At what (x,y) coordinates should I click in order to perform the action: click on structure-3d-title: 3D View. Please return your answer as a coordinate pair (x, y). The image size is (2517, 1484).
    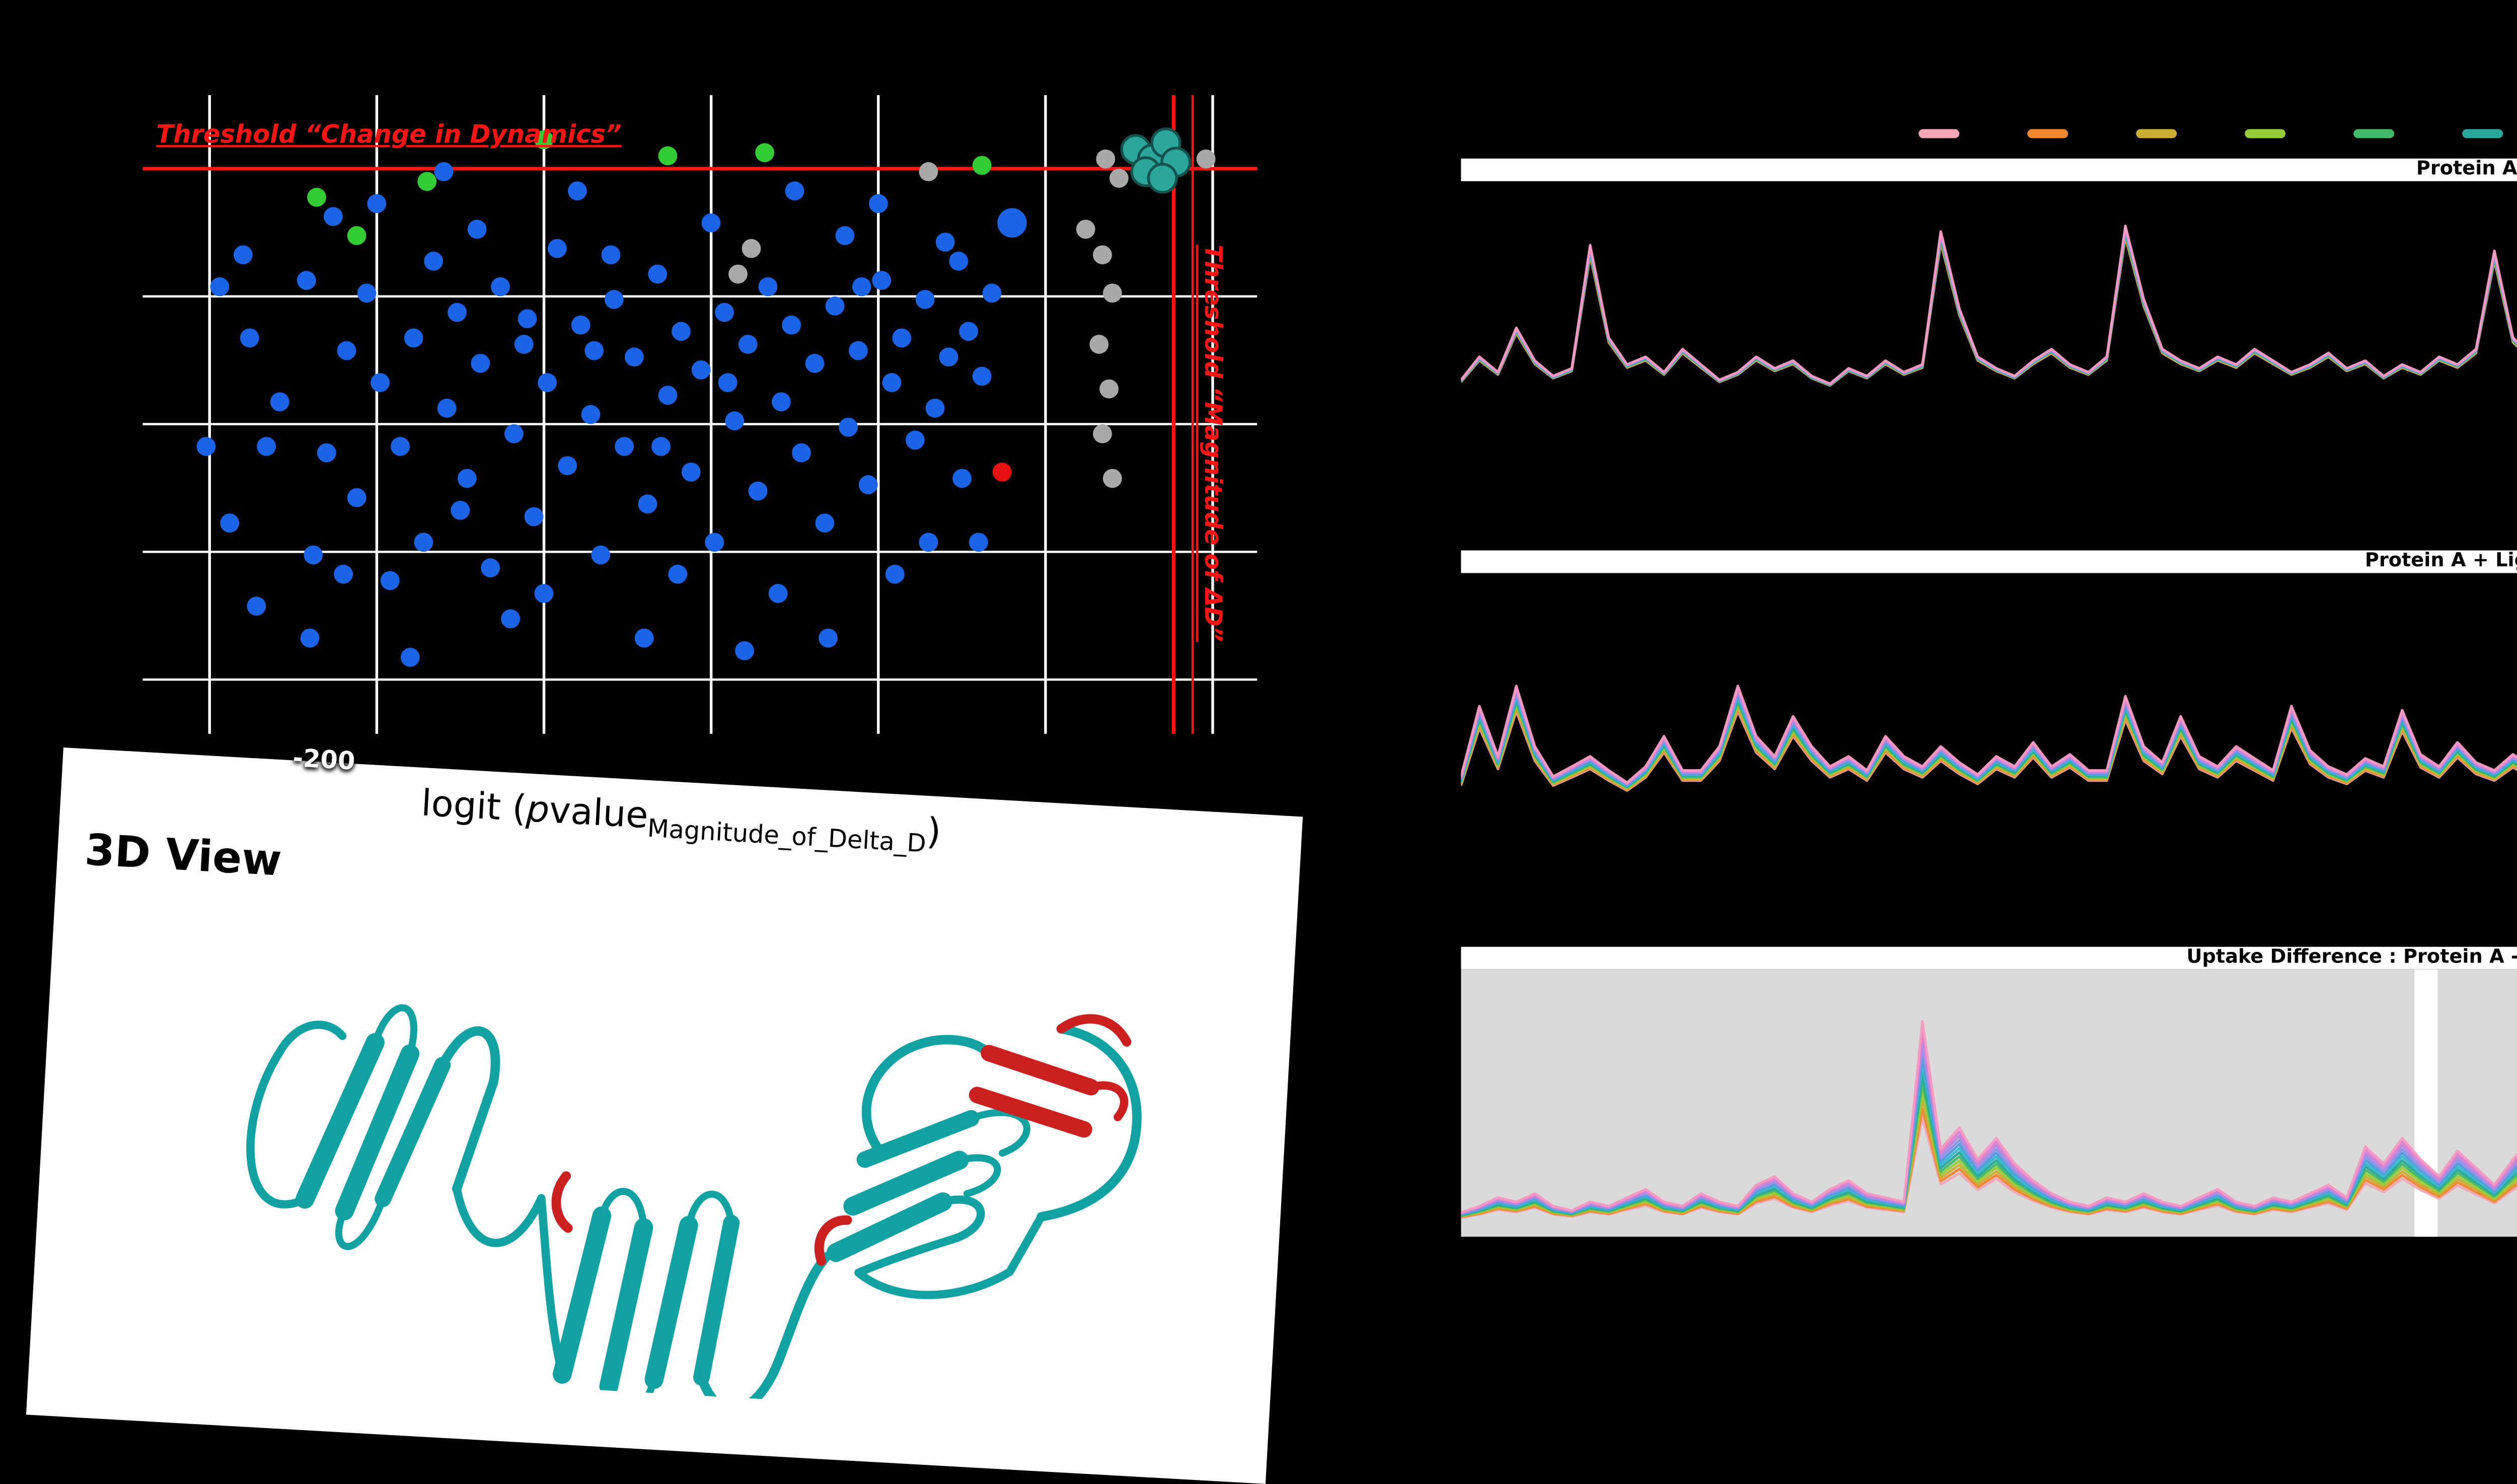
    Looking at the image, I should click on (183, 857).